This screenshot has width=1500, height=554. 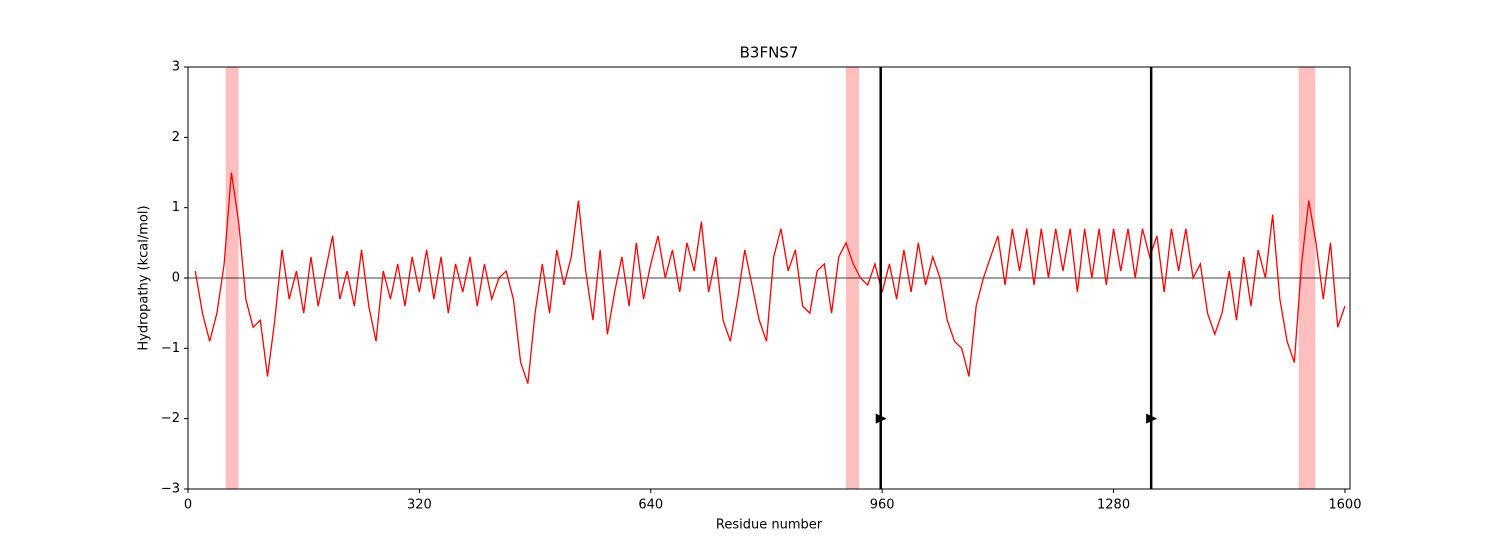 I want to click on y-tick-label: 2, so click(x=176, y=137).